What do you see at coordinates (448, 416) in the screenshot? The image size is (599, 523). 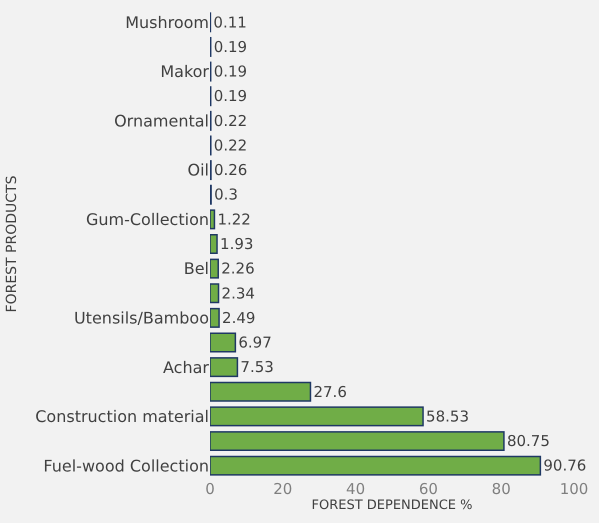 I see `data-label: 58.53` at bounding box center [448, 416].